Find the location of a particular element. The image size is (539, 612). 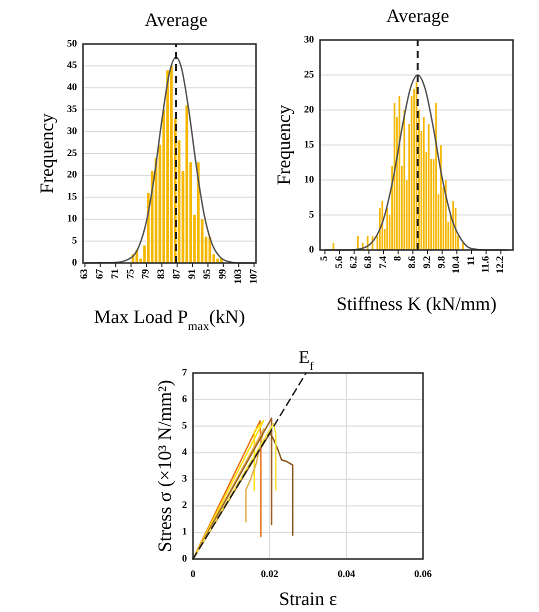

x-tick-label: 0.06 is located at coordinates (423, 574).